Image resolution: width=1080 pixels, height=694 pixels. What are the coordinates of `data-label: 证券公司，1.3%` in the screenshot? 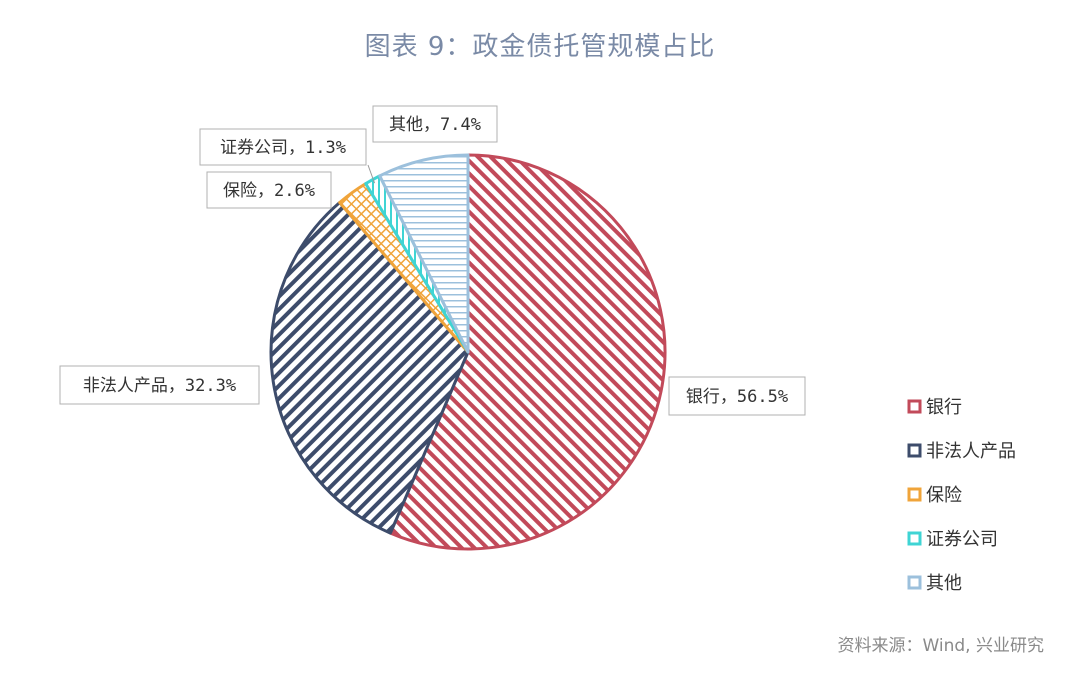 It's located at (283, 148).